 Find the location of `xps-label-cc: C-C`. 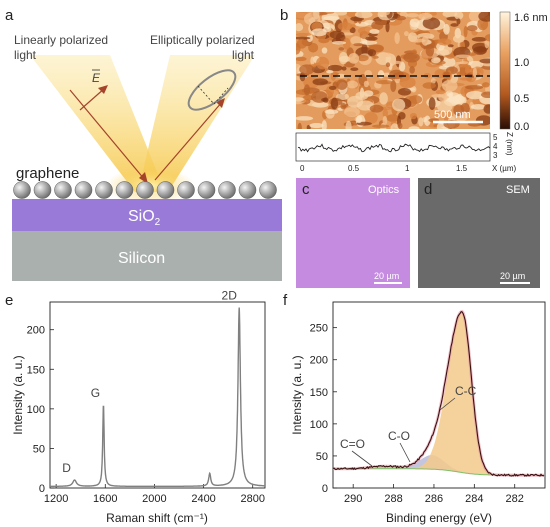

xps-label-cc: C-C is located at coordinates (466, 391).